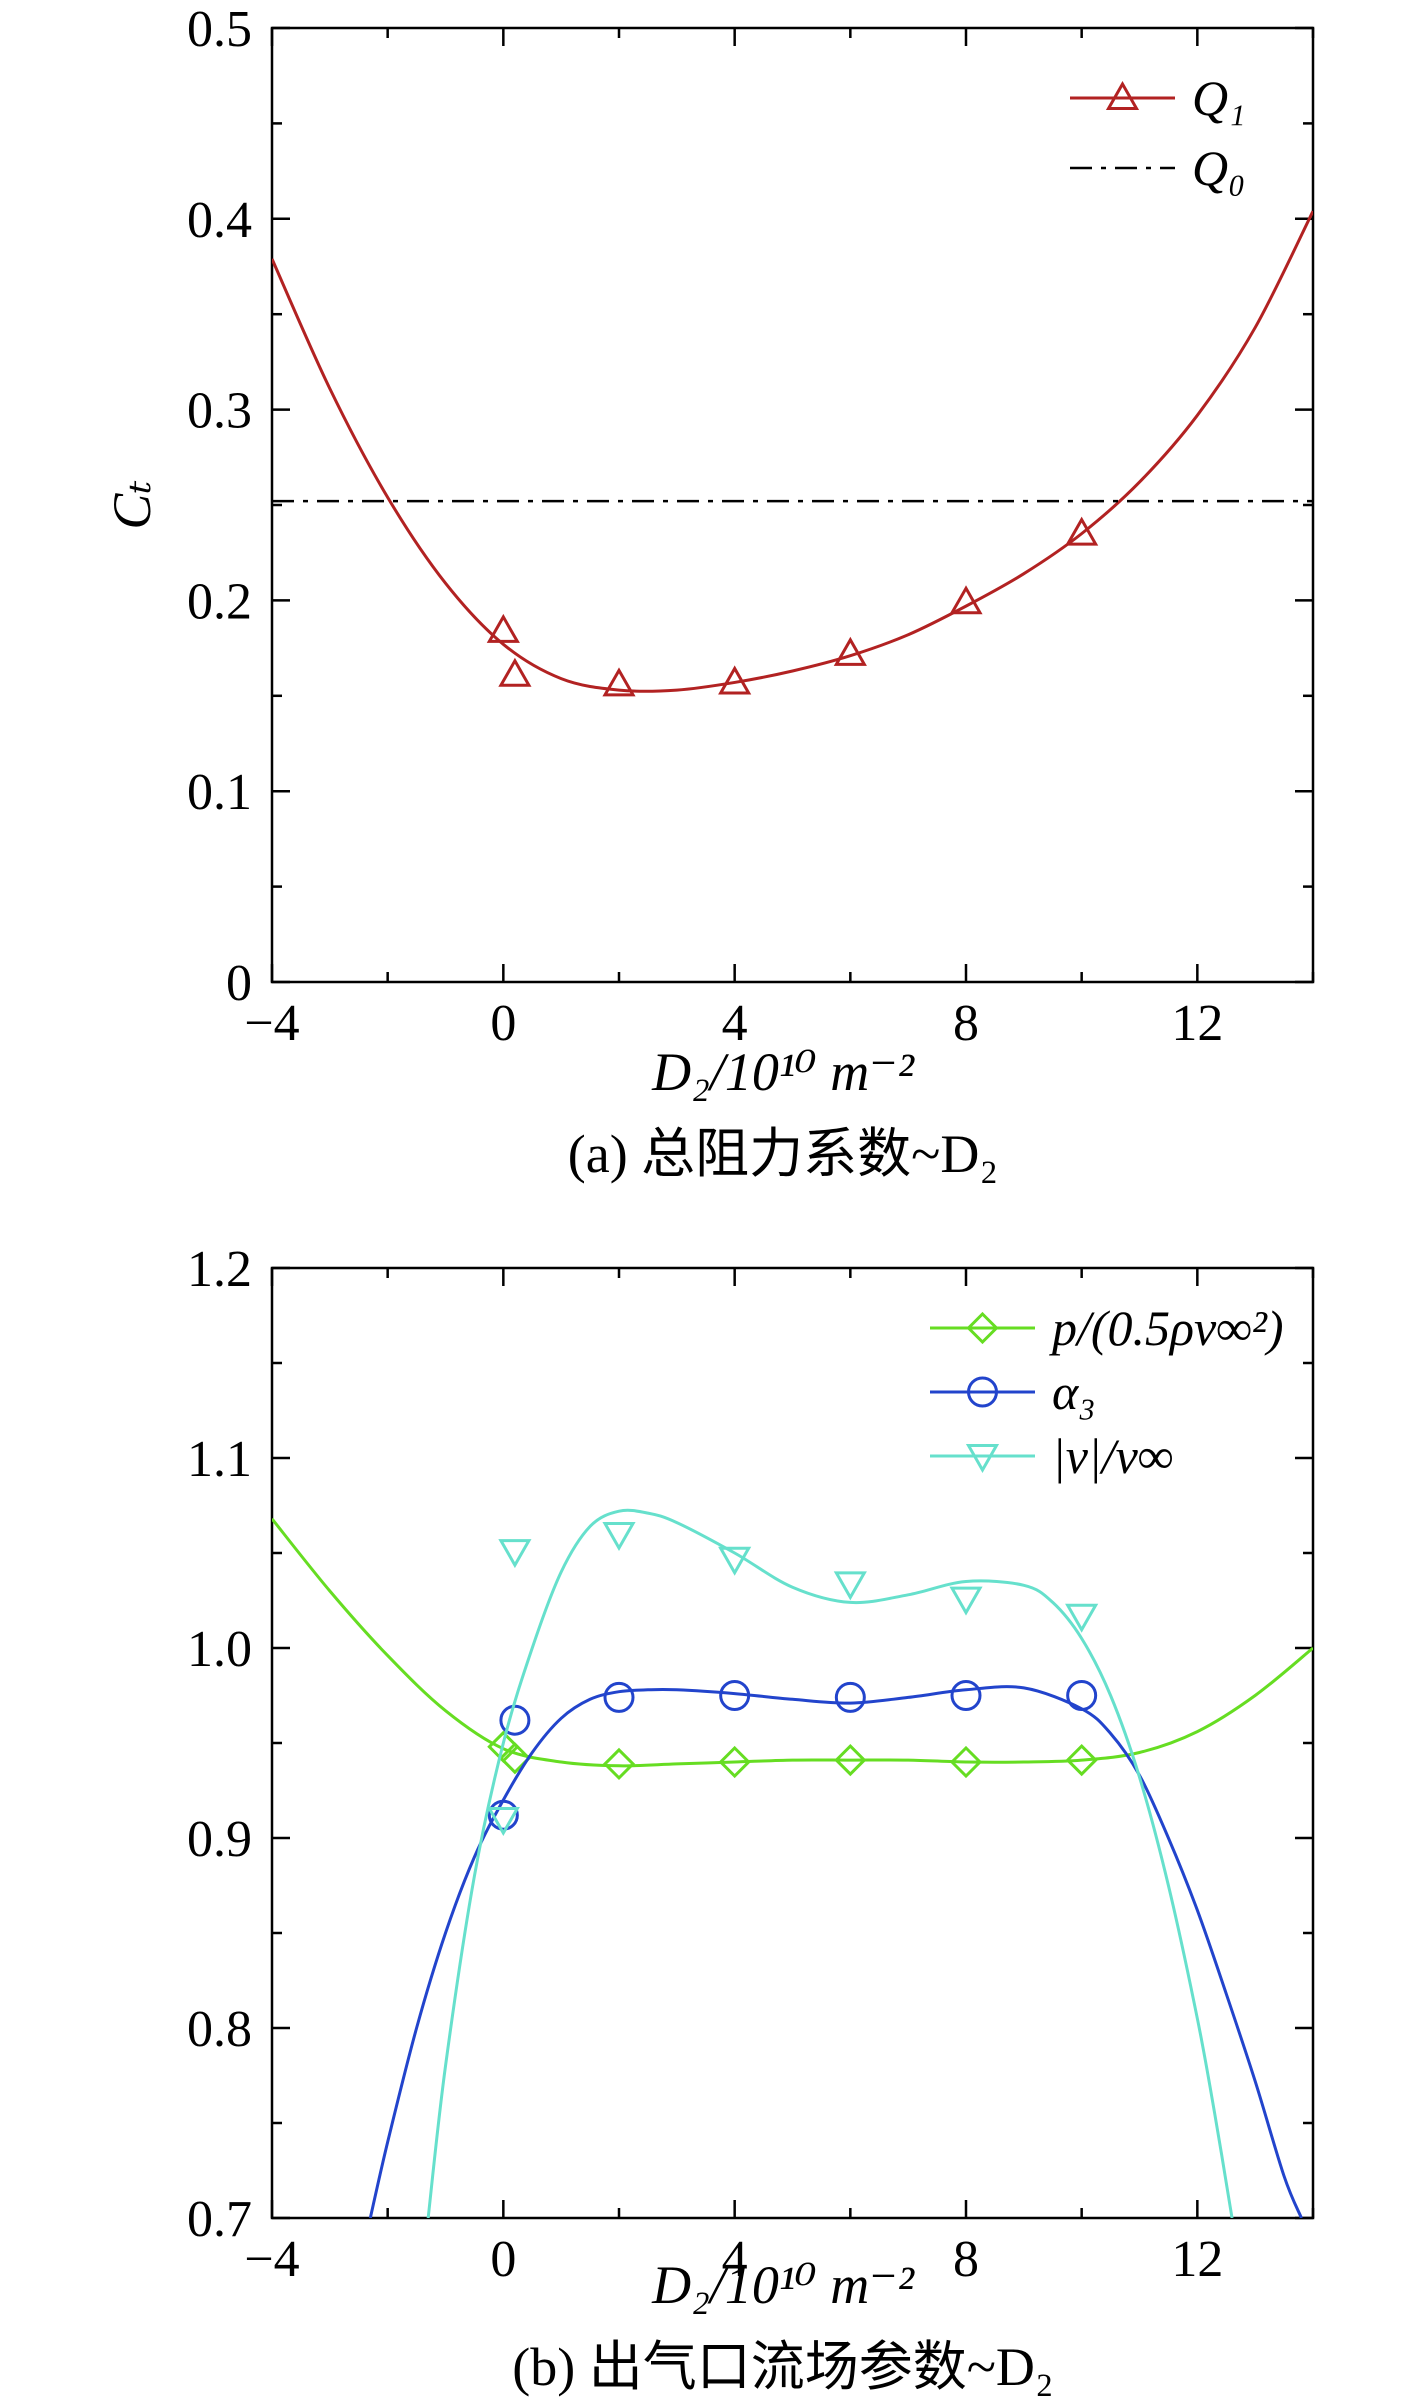 The height and width of the screenshot is (2405, 1417). Describe the element at coordinates (1122, 95) in the screenshot. I see `panel-a-series-0-legend-marker` at that location.